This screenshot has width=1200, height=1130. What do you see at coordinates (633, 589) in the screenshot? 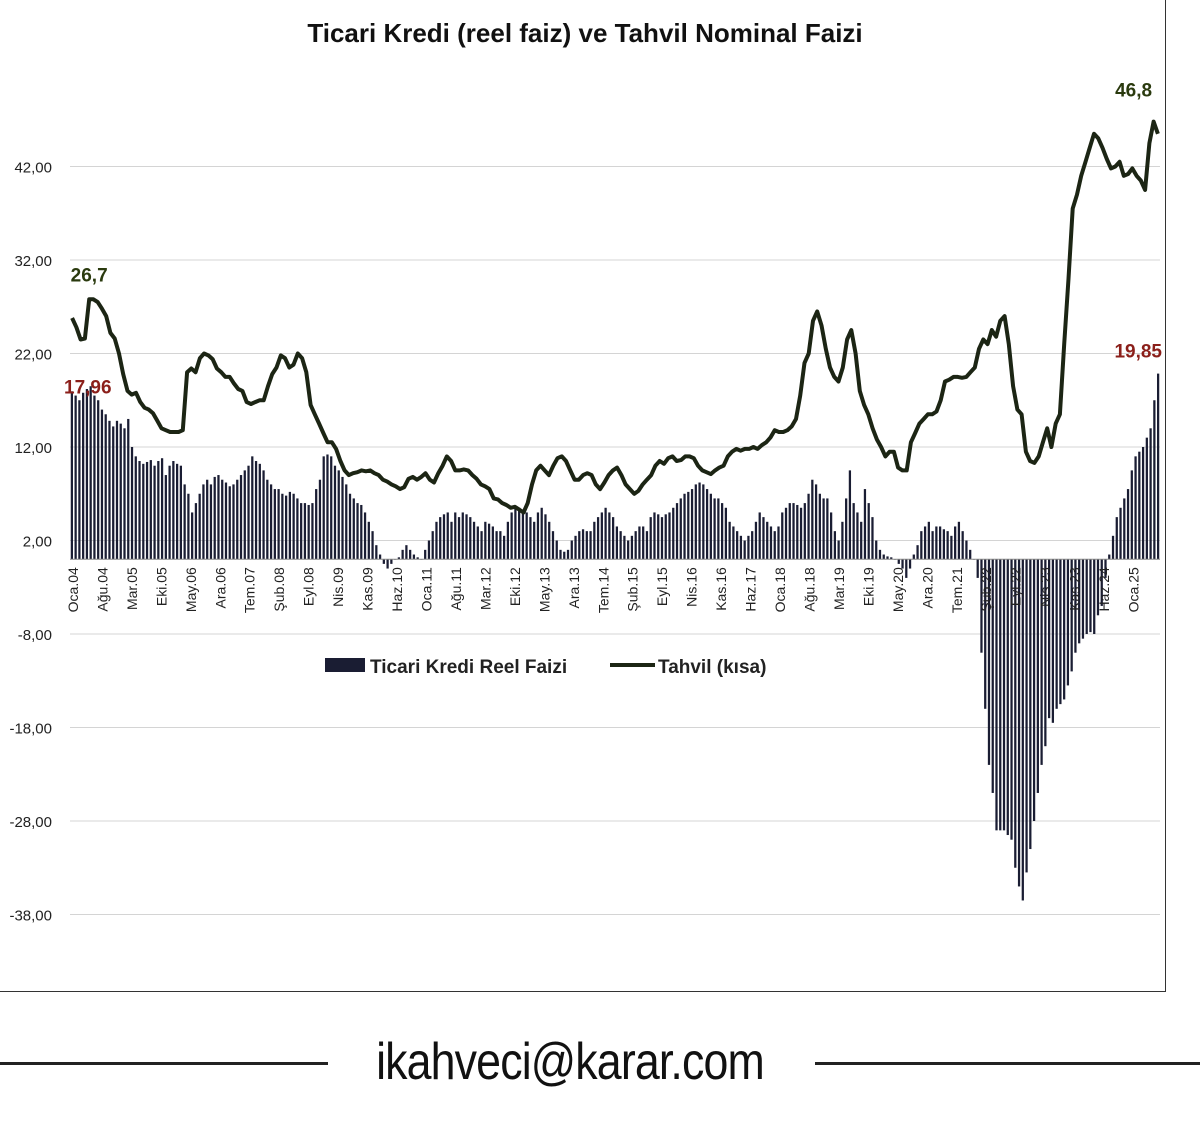
I see `x-tick-label: Şub.15` at bounding box center [633, 589].